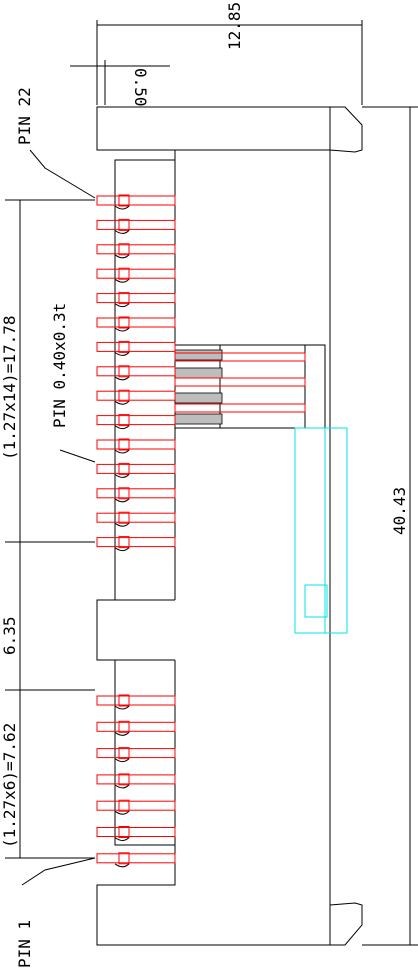  Describe the element at coordinates (59, 365) in the screenshot. I see `label-pin-size: PIN 0.40x0.3t` at that location.